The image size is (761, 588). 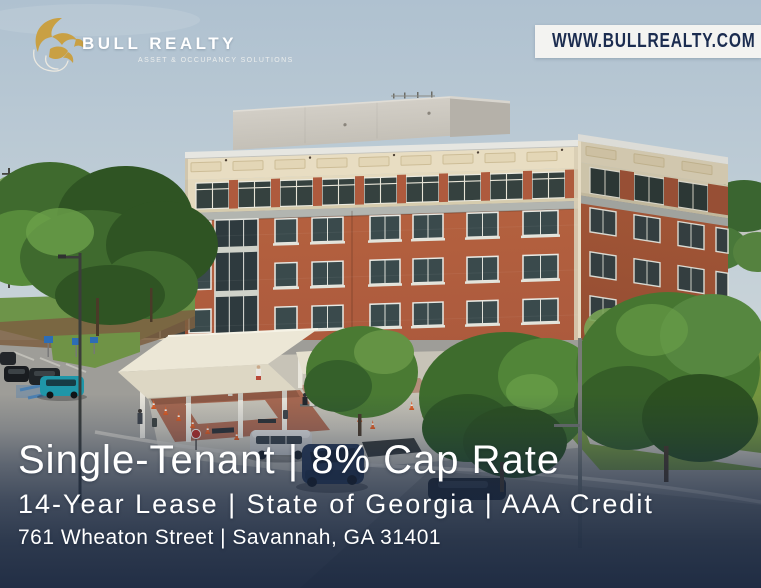 I want to click on black-suv, so click(x=16, y=374).